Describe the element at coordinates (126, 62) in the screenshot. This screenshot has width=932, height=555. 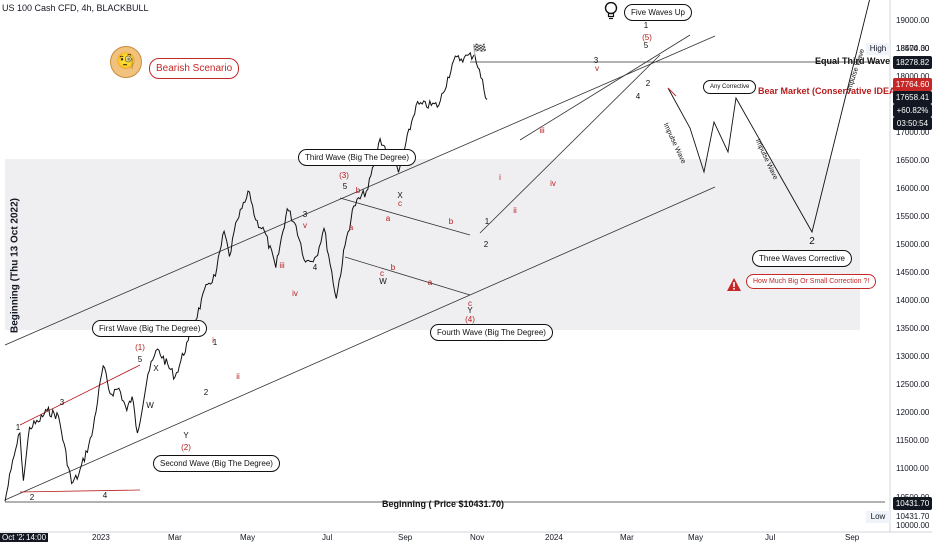
I see `thinking-face-icon: 🧐` at that location.